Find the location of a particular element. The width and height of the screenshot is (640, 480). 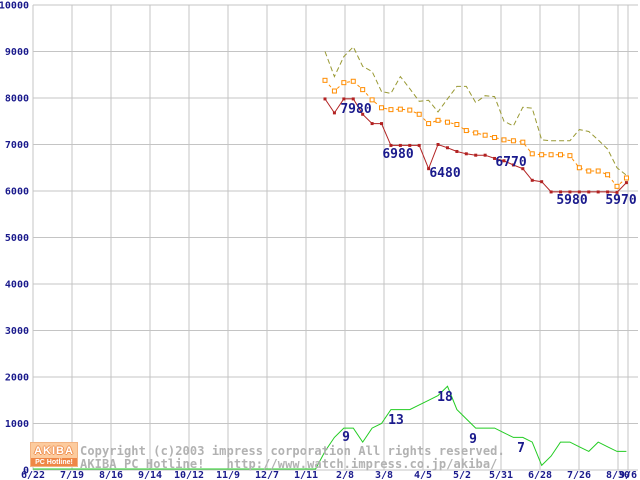

y-tick-label: 2000 is located at coordinates (17, 378).